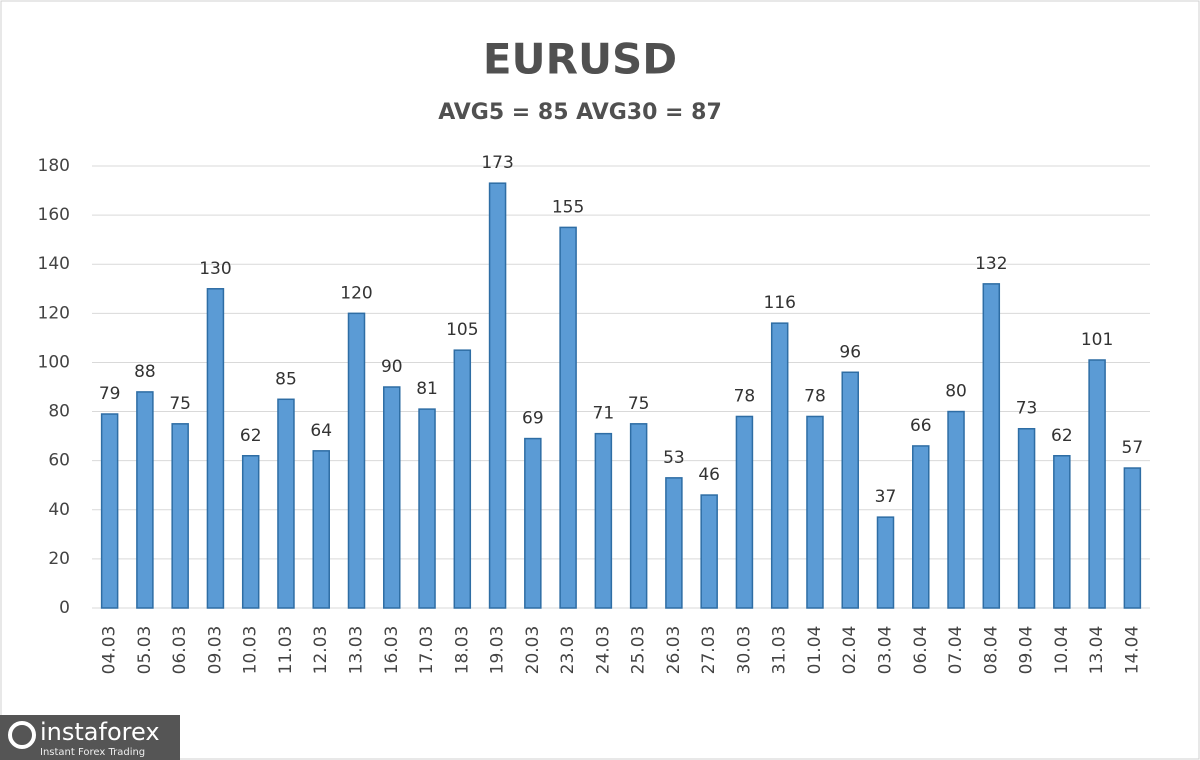  What do you see at coordinates (815, 650) in the screenshot?
I see `x-tick-label: 01.04` at bounding box center [815, 650].